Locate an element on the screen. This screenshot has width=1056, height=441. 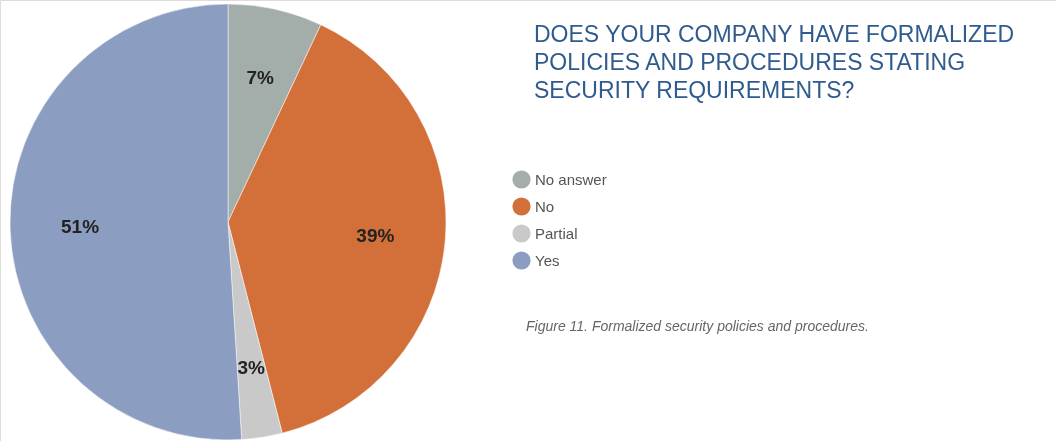
legend-label: No answer is located at coordinates (571, 179).